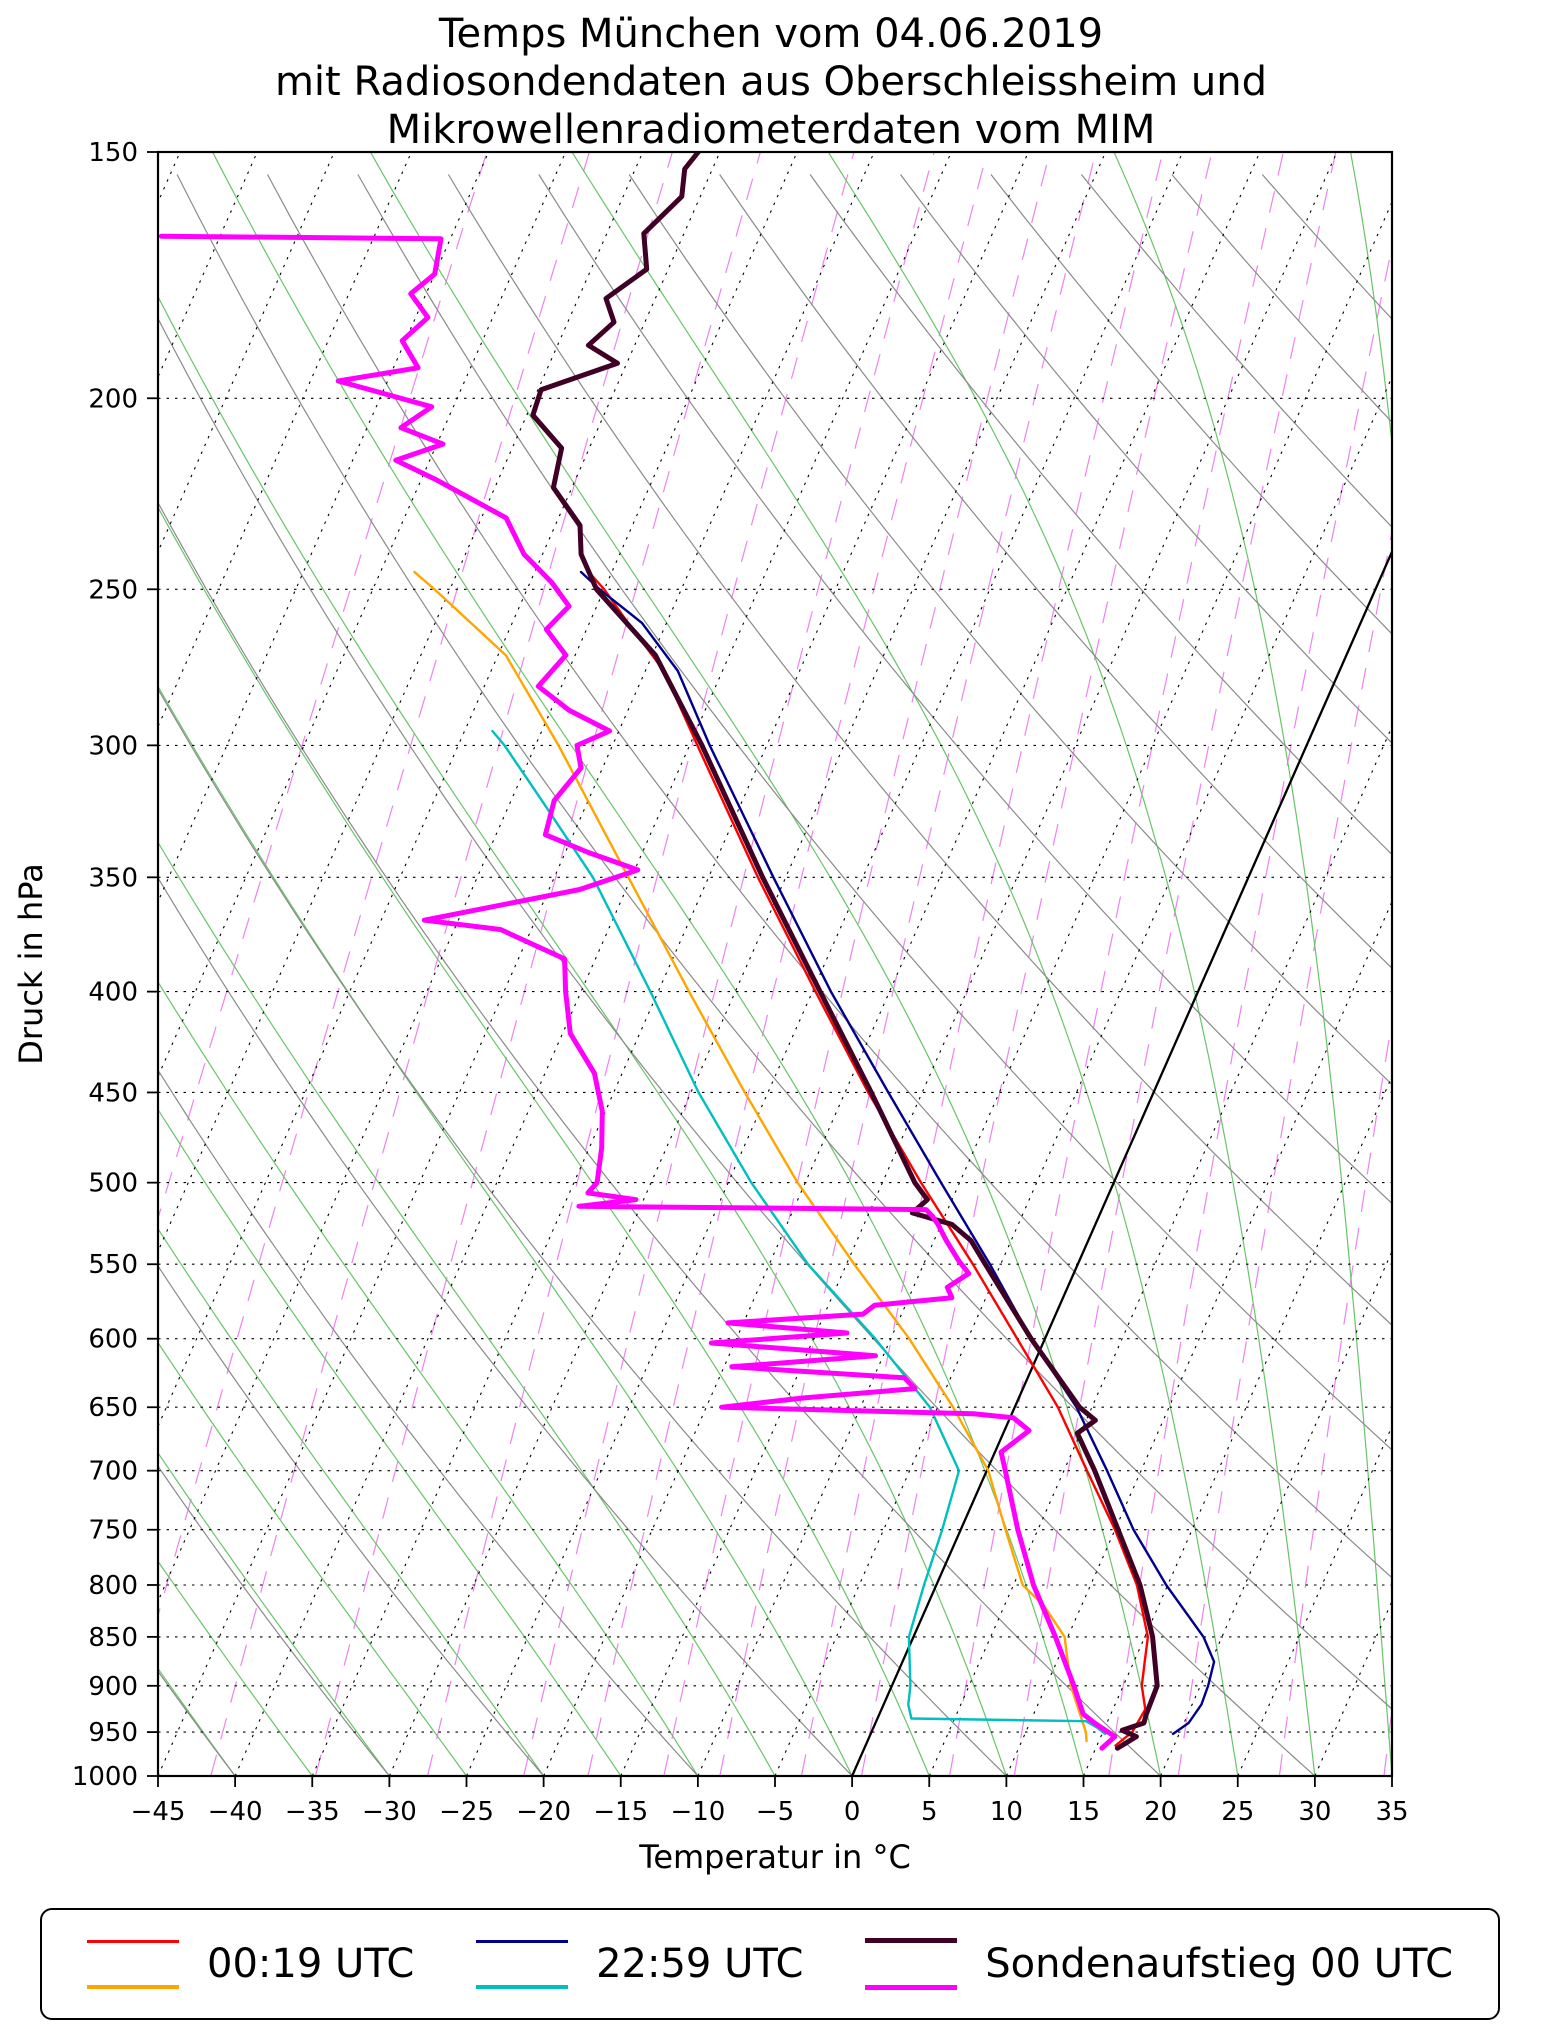 The height and width of the screenshot is (2032, 1542). Describe the element at coordinates (522, 1987) in the screenshot. I see `legend-line-2259-dewpoint` at that location.